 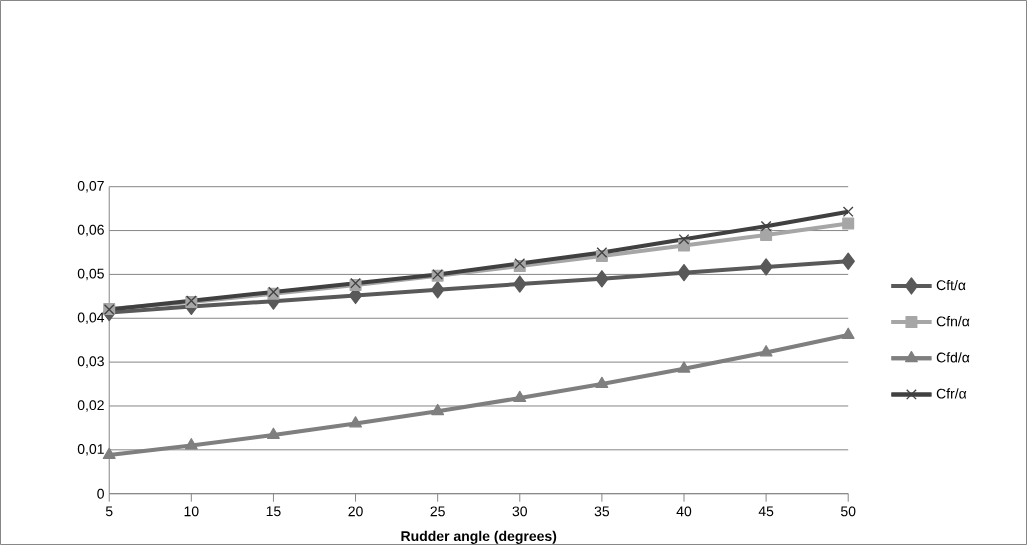 I want to click on x-tick-label: 35, so click(x=602, y=511).